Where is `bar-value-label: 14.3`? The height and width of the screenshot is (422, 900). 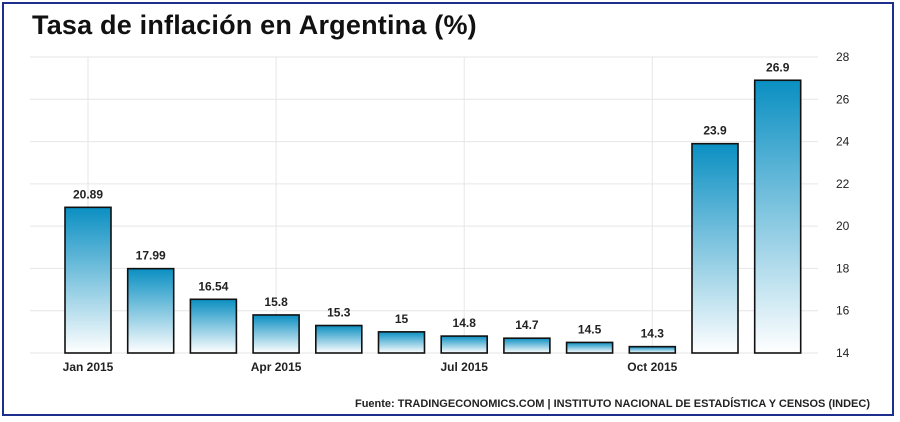
bar-value-label: 14.3 is located at coordinates (653, 334).